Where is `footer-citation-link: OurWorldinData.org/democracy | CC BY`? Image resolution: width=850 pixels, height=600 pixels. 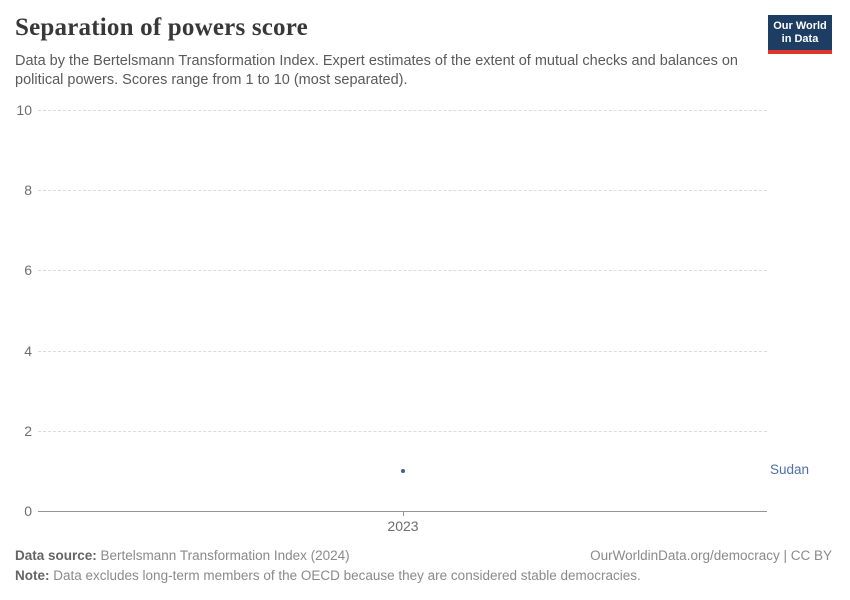 footer-citation-link: OurWorldinData.org/democracy | CC BY is located at coordinates (711, 555).